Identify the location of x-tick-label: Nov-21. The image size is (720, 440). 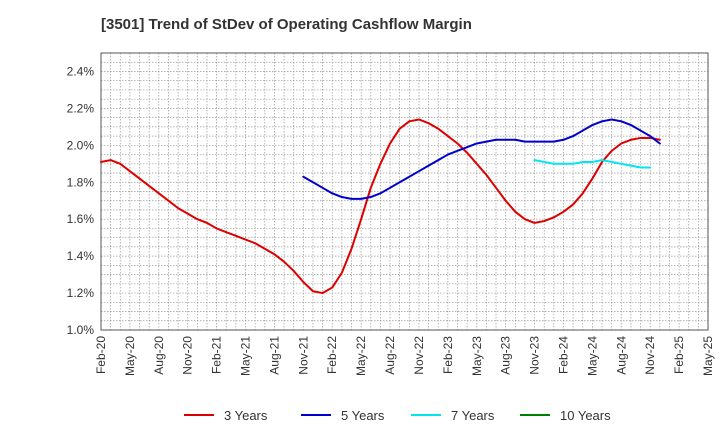
(303, 355).